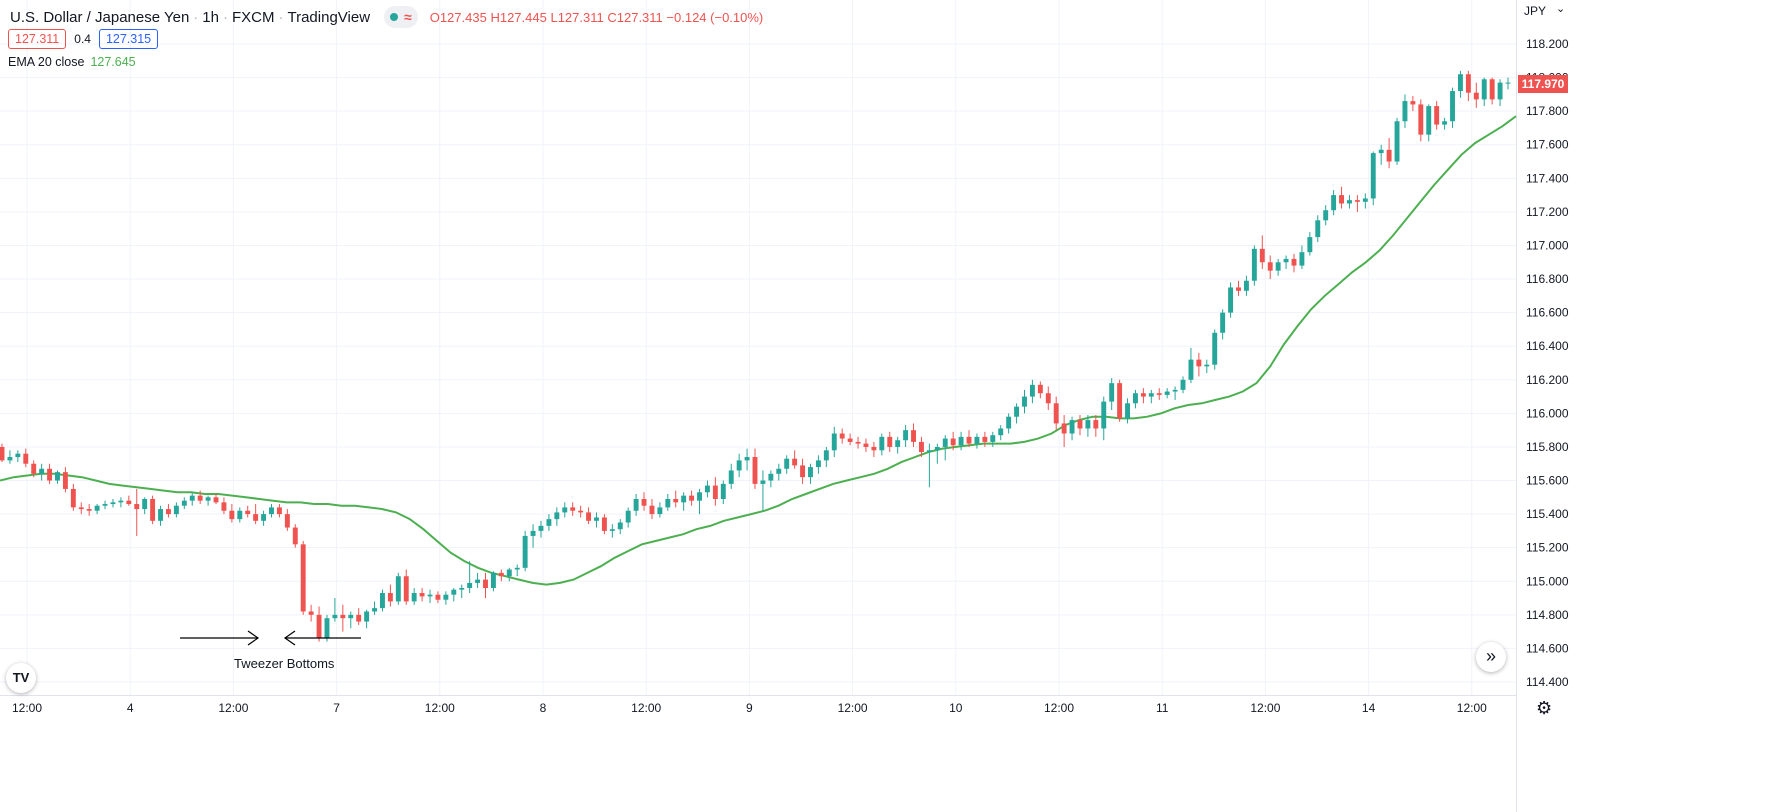  What do you see at coordinates (1547, 44) in the screenshot?
I see `price-tick-label: 118.200` at bounding box center [1547, 44].